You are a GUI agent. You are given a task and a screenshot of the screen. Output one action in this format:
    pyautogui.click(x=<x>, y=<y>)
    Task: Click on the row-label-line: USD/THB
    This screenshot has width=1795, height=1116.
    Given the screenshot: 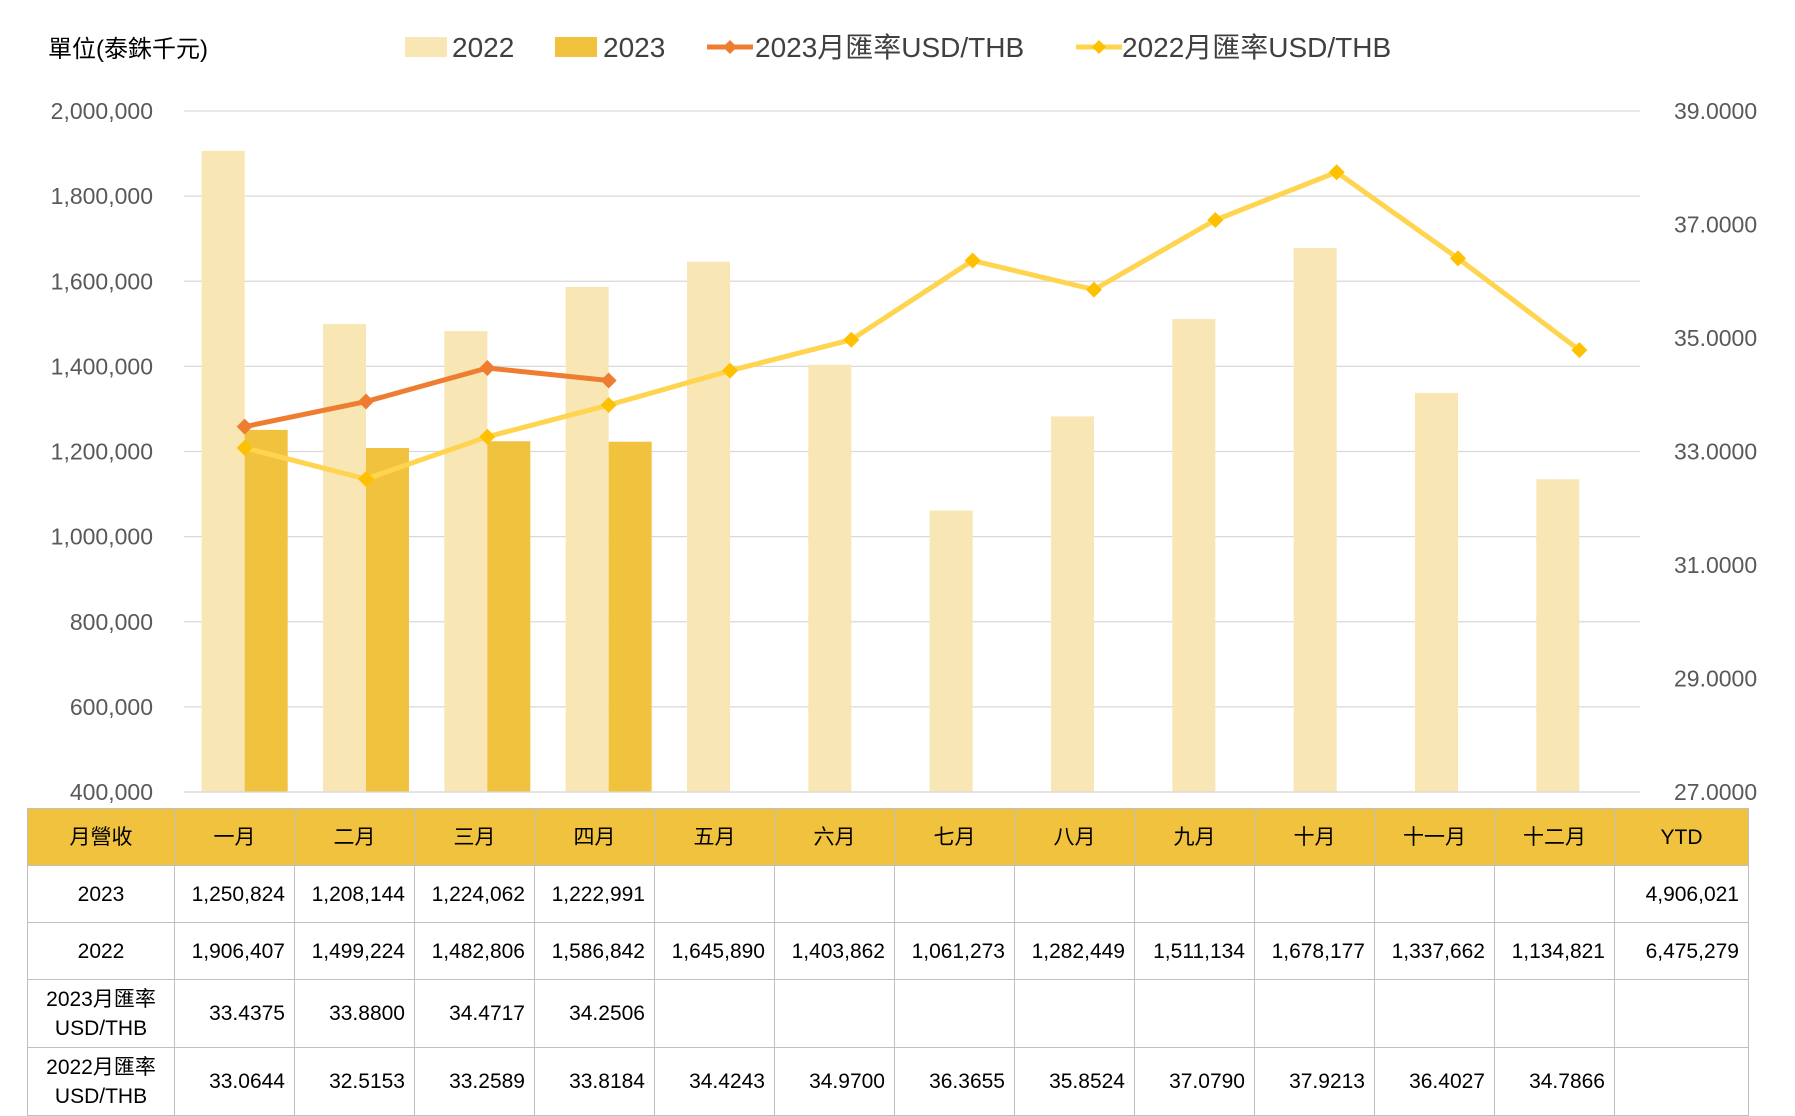 What is the action you would take?
    pyautogui.click(x=101, y=1028)
    